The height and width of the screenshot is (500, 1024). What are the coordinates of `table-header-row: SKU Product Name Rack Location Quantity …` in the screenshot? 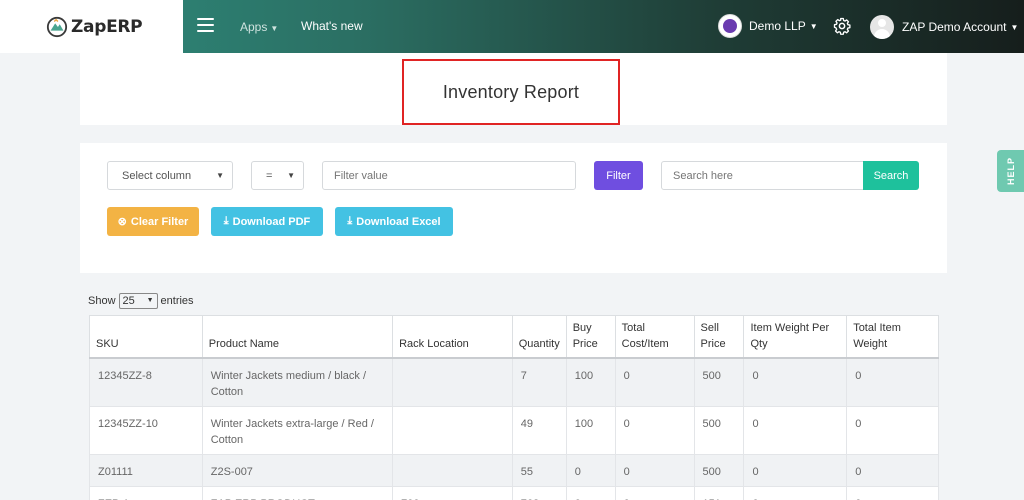 It's located at (514, 337).